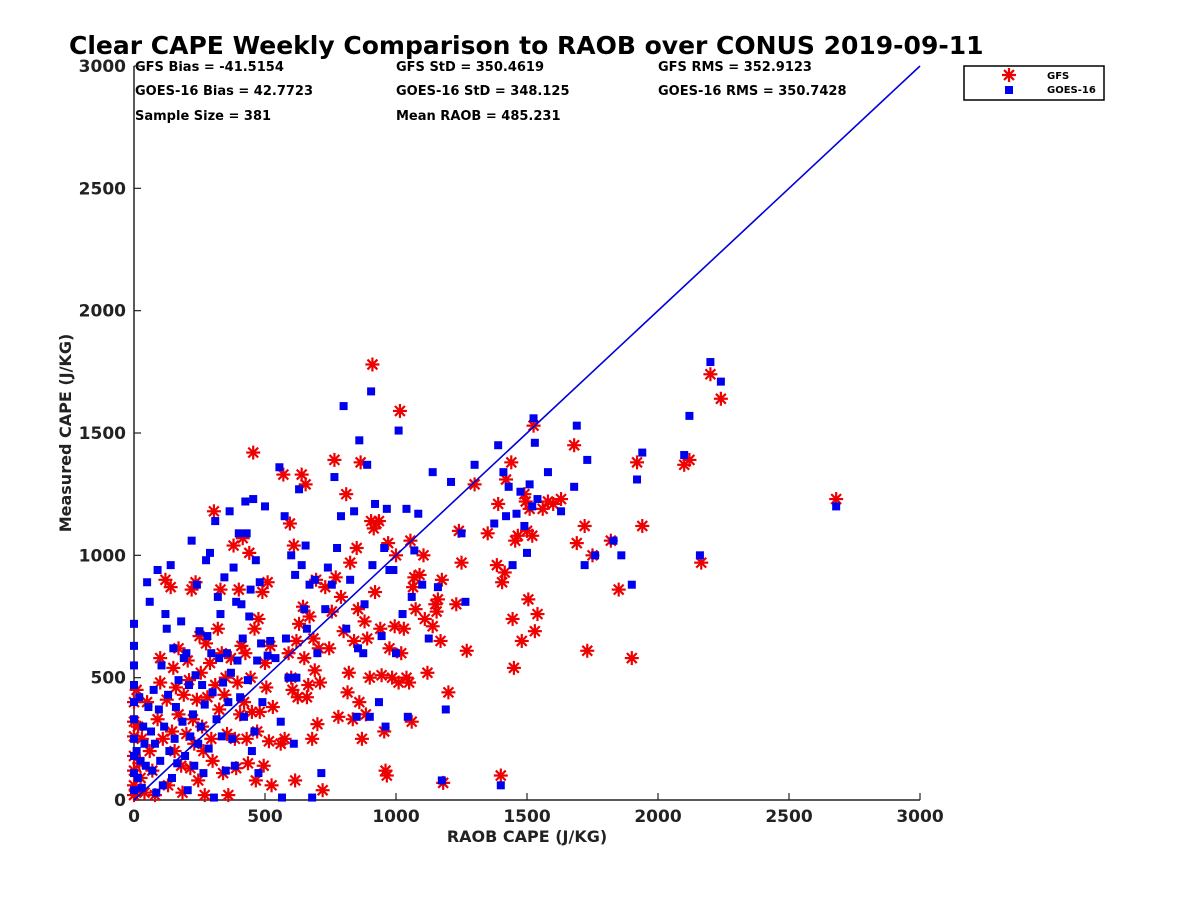 The height and width of the screenshot is (900, 1200). What do you see at coordinates (224, 91) in the screenshot?
I see `goes16-bias-stat: GOES-16 Bias = 42.7723` at bounding box center [224, 91].